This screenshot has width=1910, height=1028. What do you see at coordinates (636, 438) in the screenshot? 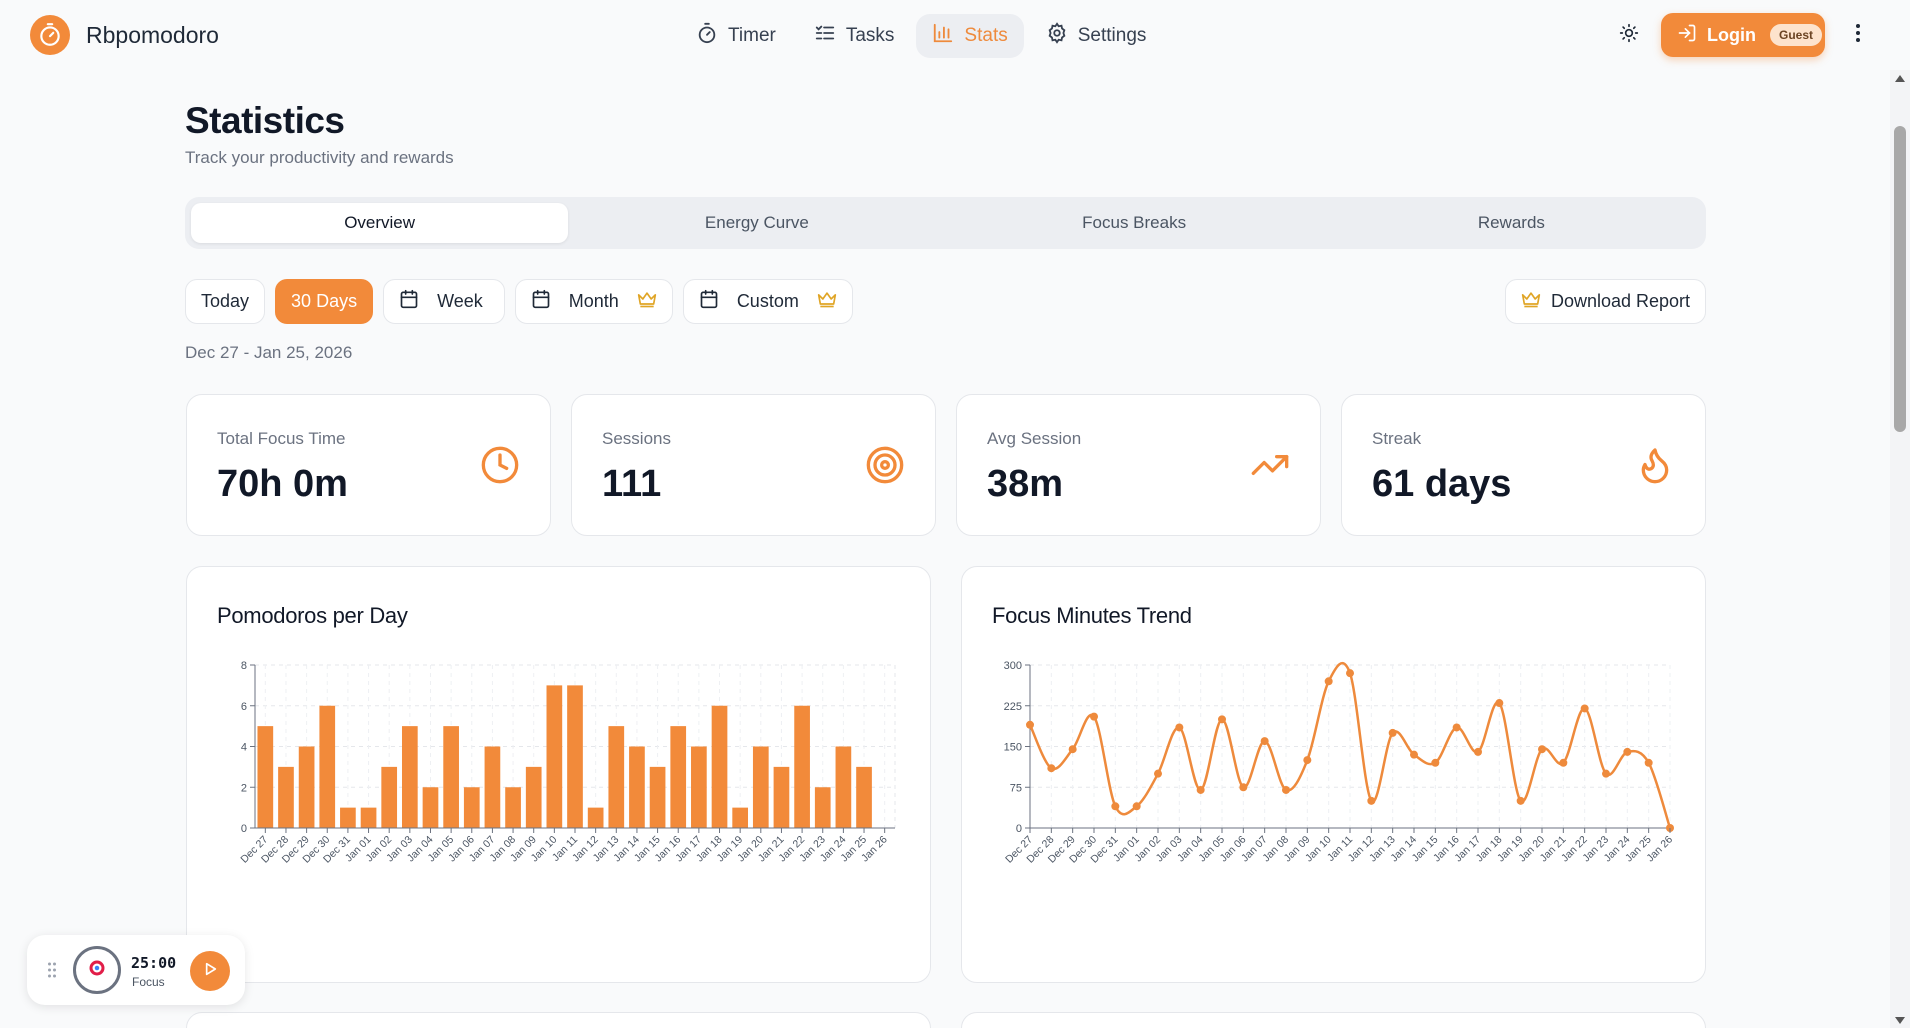
I see `stat-label: Sessions` at bounding box center [636, 438].